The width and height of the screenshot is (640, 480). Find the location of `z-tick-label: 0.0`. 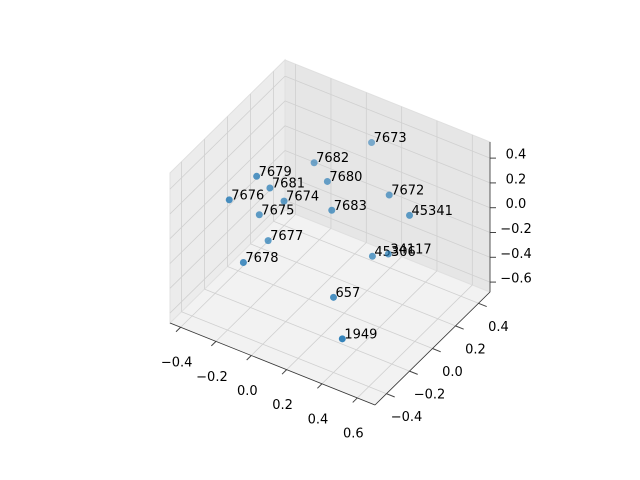

z-tick-label: 0.0 is located at coordinates (516, 204).